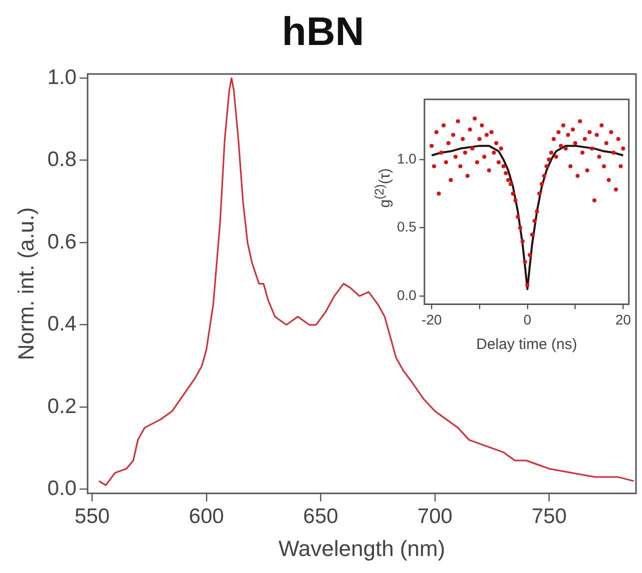  Describe the element at coordinates (62, 324) in the screenshot. I see `y-tick-label: 0.4` at that location.